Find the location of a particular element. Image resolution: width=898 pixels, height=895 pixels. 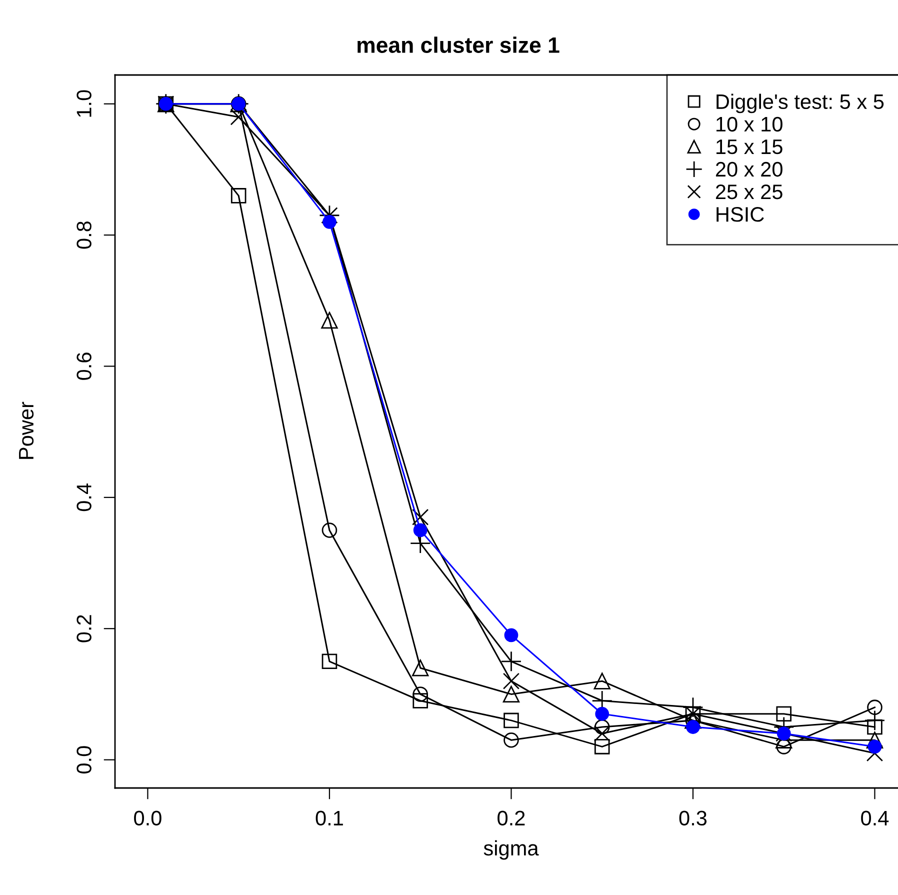

y-tick-label: 1.0 is located at coordinates (84, 103).